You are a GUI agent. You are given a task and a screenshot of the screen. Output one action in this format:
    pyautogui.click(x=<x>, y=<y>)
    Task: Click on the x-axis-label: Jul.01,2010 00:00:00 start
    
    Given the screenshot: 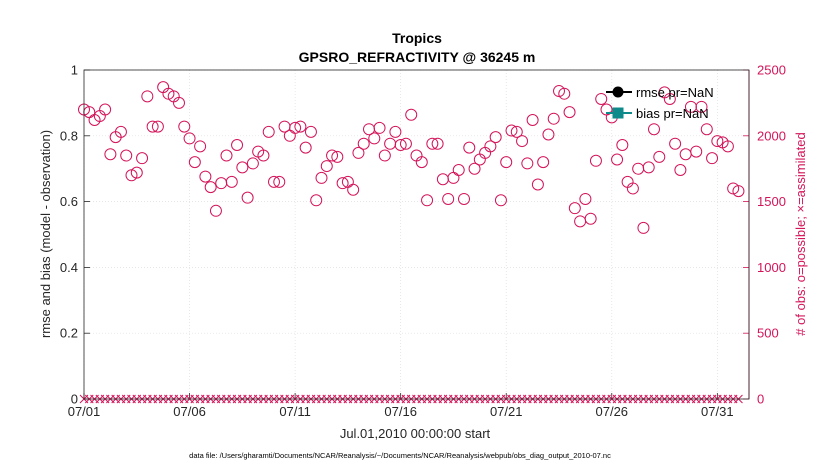 What is the action you would take?
    pyautogui.click(x=415, y=433)
    